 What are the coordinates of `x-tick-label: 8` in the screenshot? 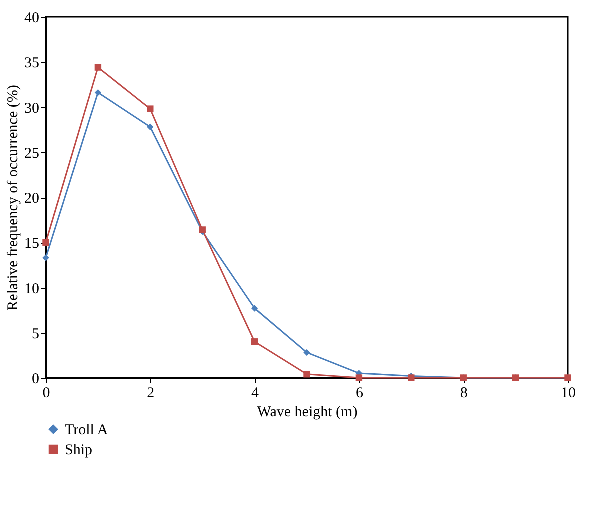 It's located at (464, 394).